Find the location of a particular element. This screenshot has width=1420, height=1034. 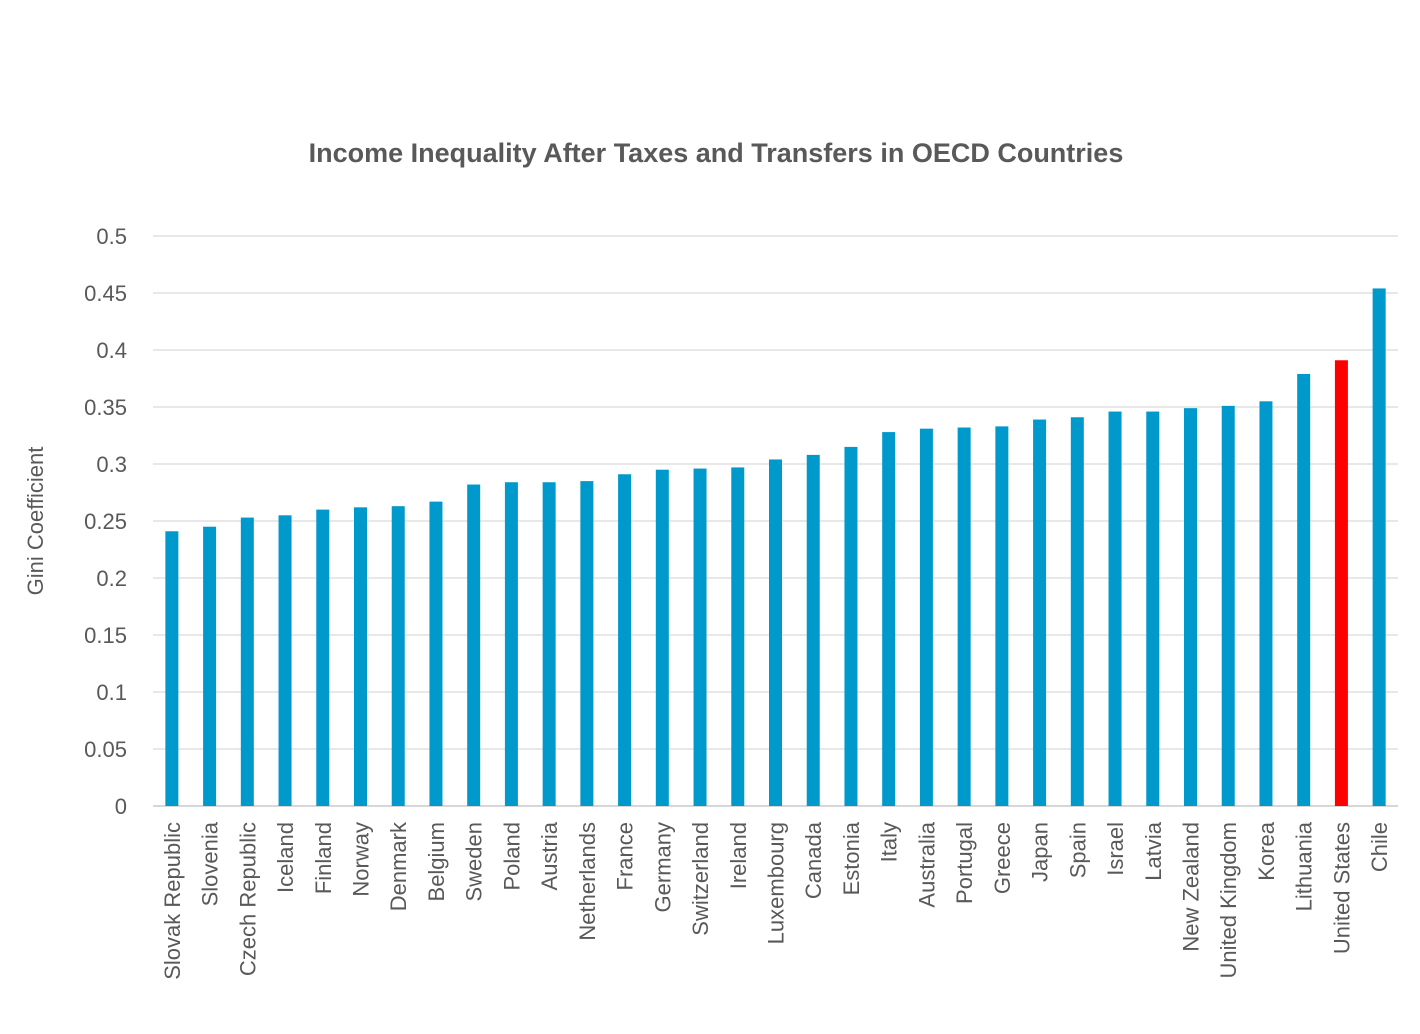

bar-austria is located at coordinates (549, 644).